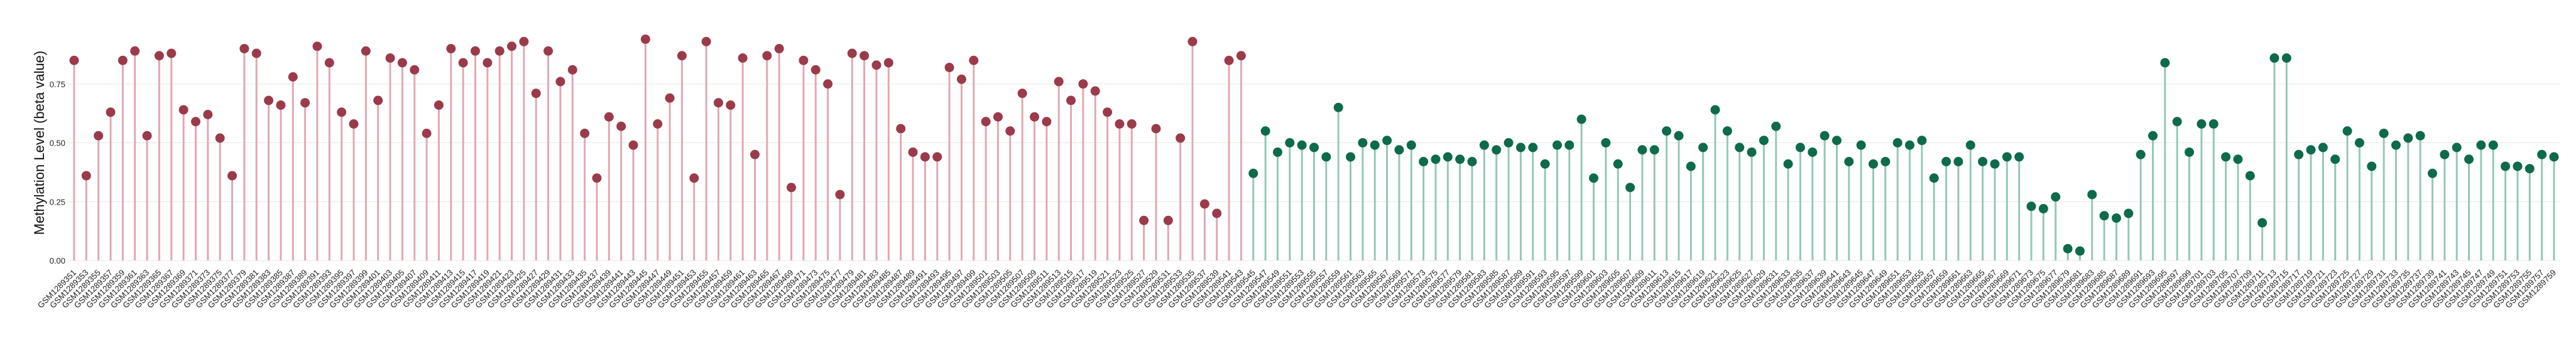 The image size is (2576, 364). What do you see at coordinates (58, 260) in the screenshot?
I see `y-tick-label: 0.00` at bounding box center [58, 260].